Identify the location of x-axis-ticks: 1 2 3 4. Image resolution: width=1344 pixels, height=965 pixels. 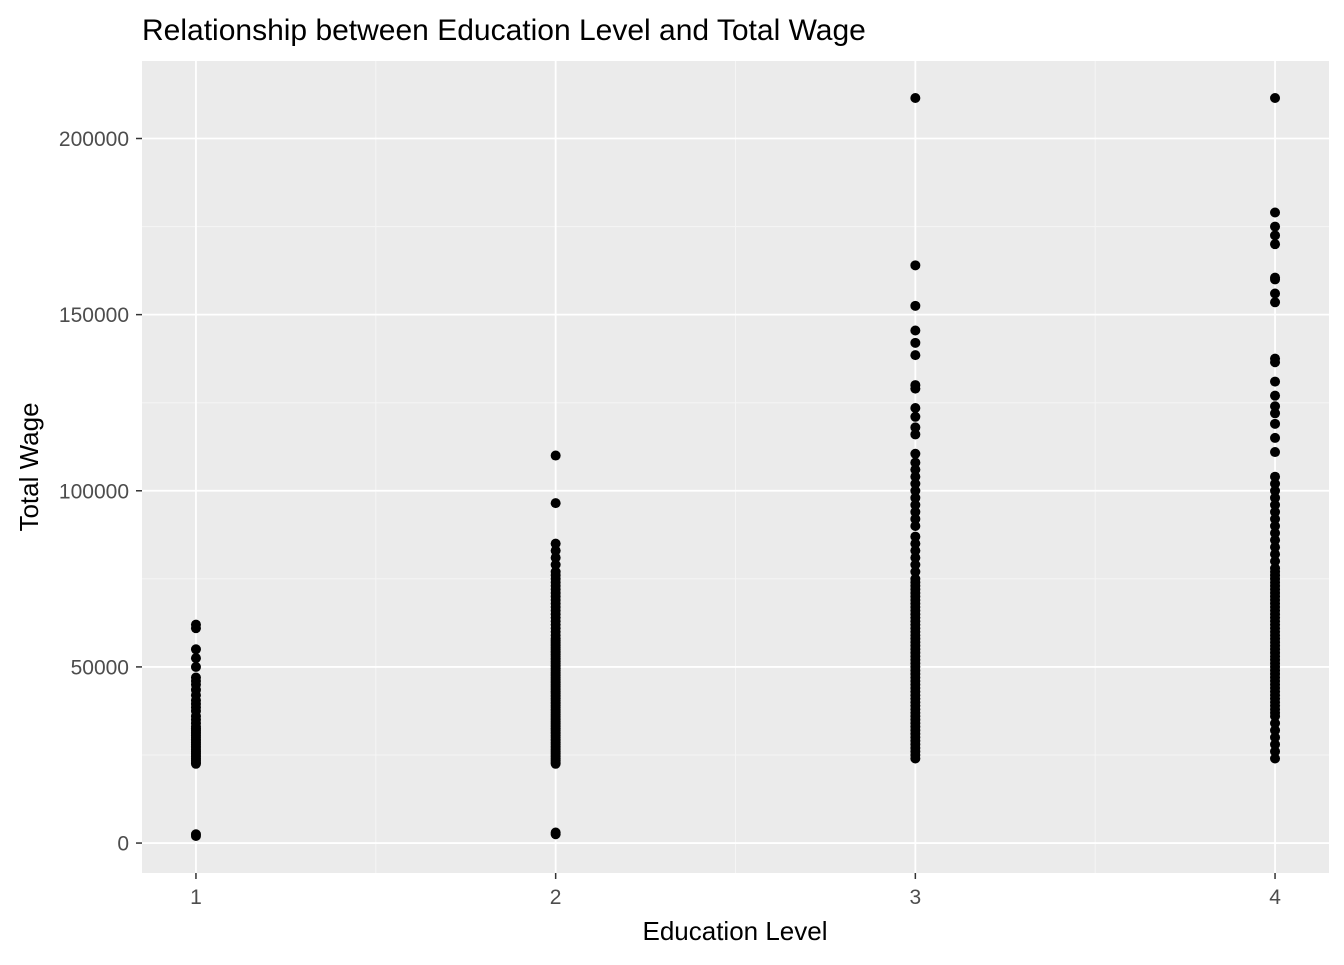
(735, 891).